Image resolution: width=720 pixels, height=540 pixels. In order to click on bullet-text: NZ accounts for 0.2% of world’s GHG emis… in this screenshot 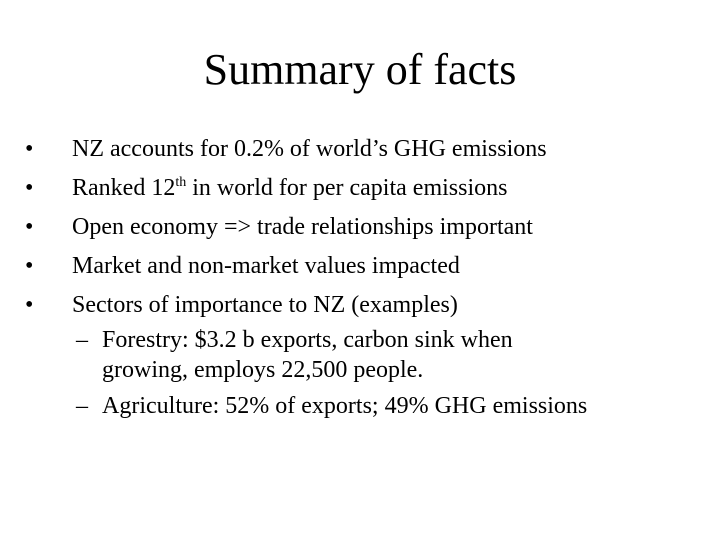, I will do `click(309, 149)`.